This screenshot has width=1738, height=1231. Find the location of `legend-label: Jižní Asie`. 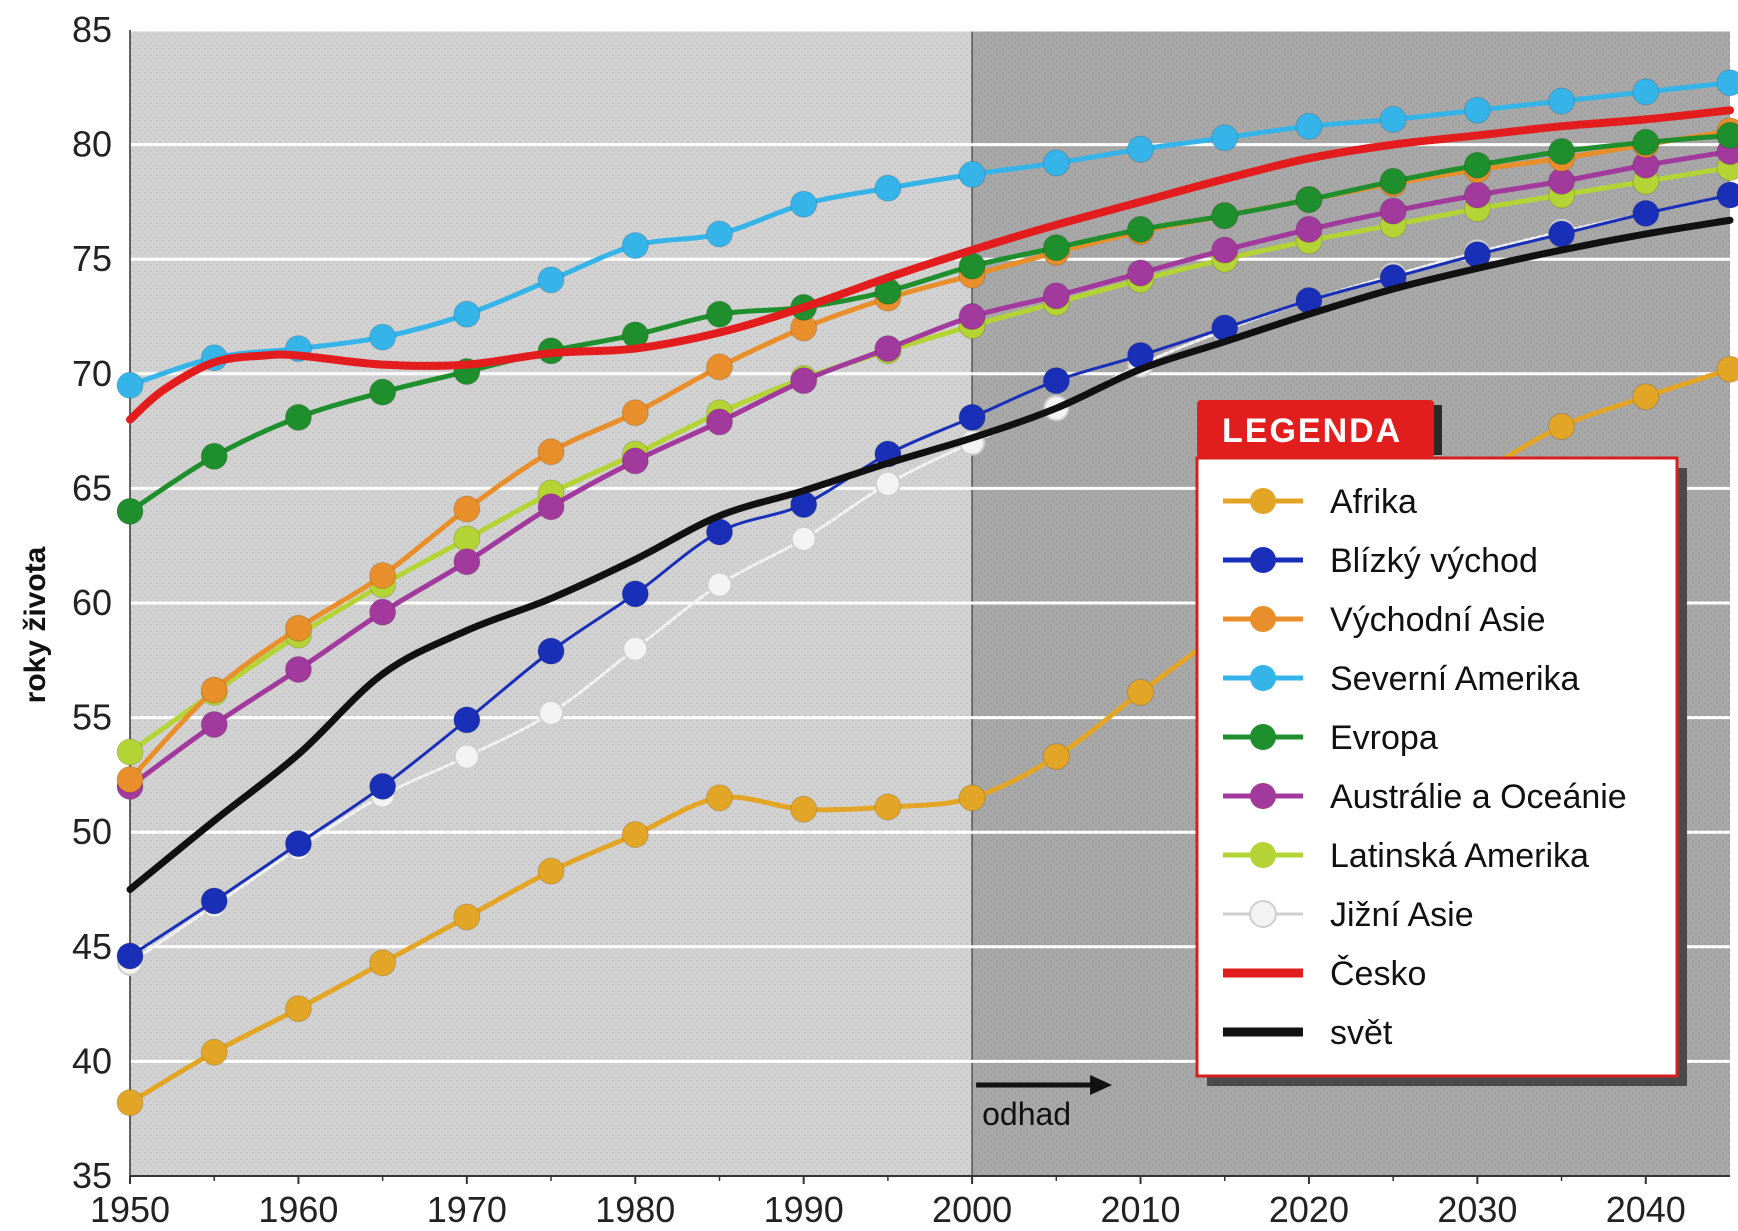

legend-label: Jižní Asie is located at coordinates (1402, 915).